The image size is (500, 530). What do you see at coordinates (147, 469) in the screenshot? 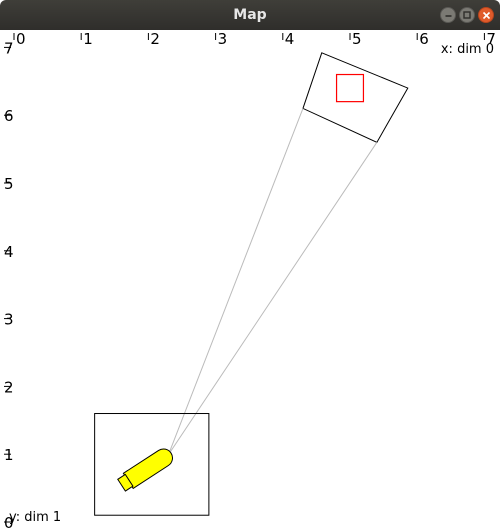
I see `vehicle-body` at bounding box center [147, 469].